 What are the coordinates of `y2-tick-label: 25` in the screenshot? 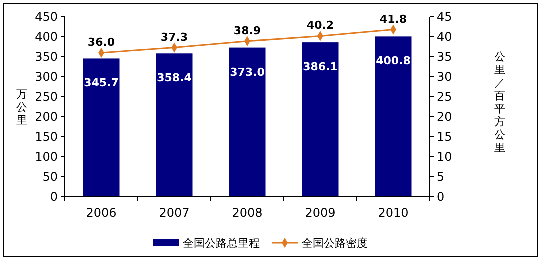 It's located at (444, 97).